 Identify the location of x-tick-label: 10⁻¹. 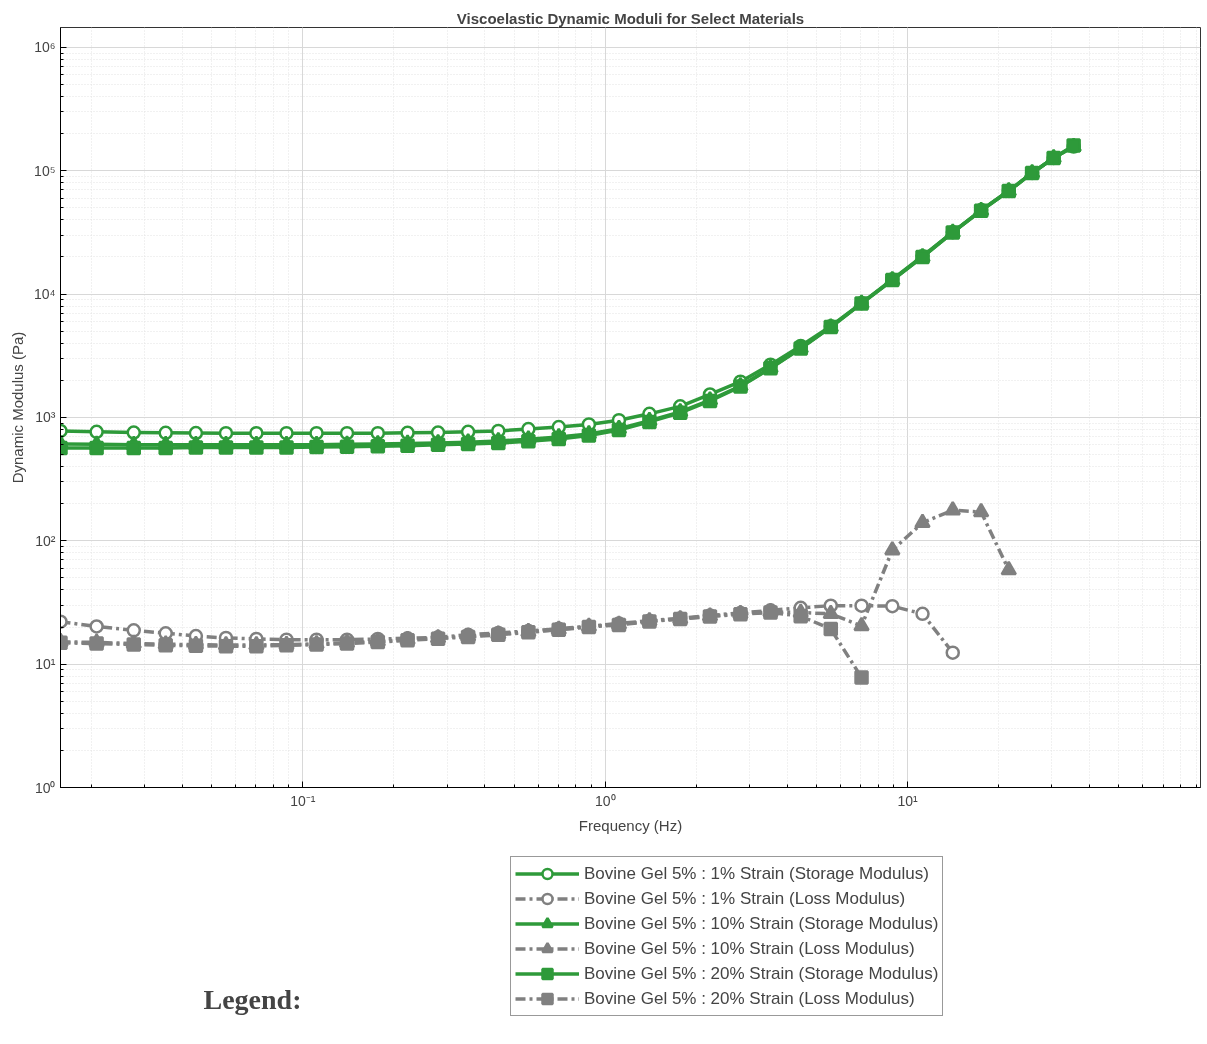
(303, 800).